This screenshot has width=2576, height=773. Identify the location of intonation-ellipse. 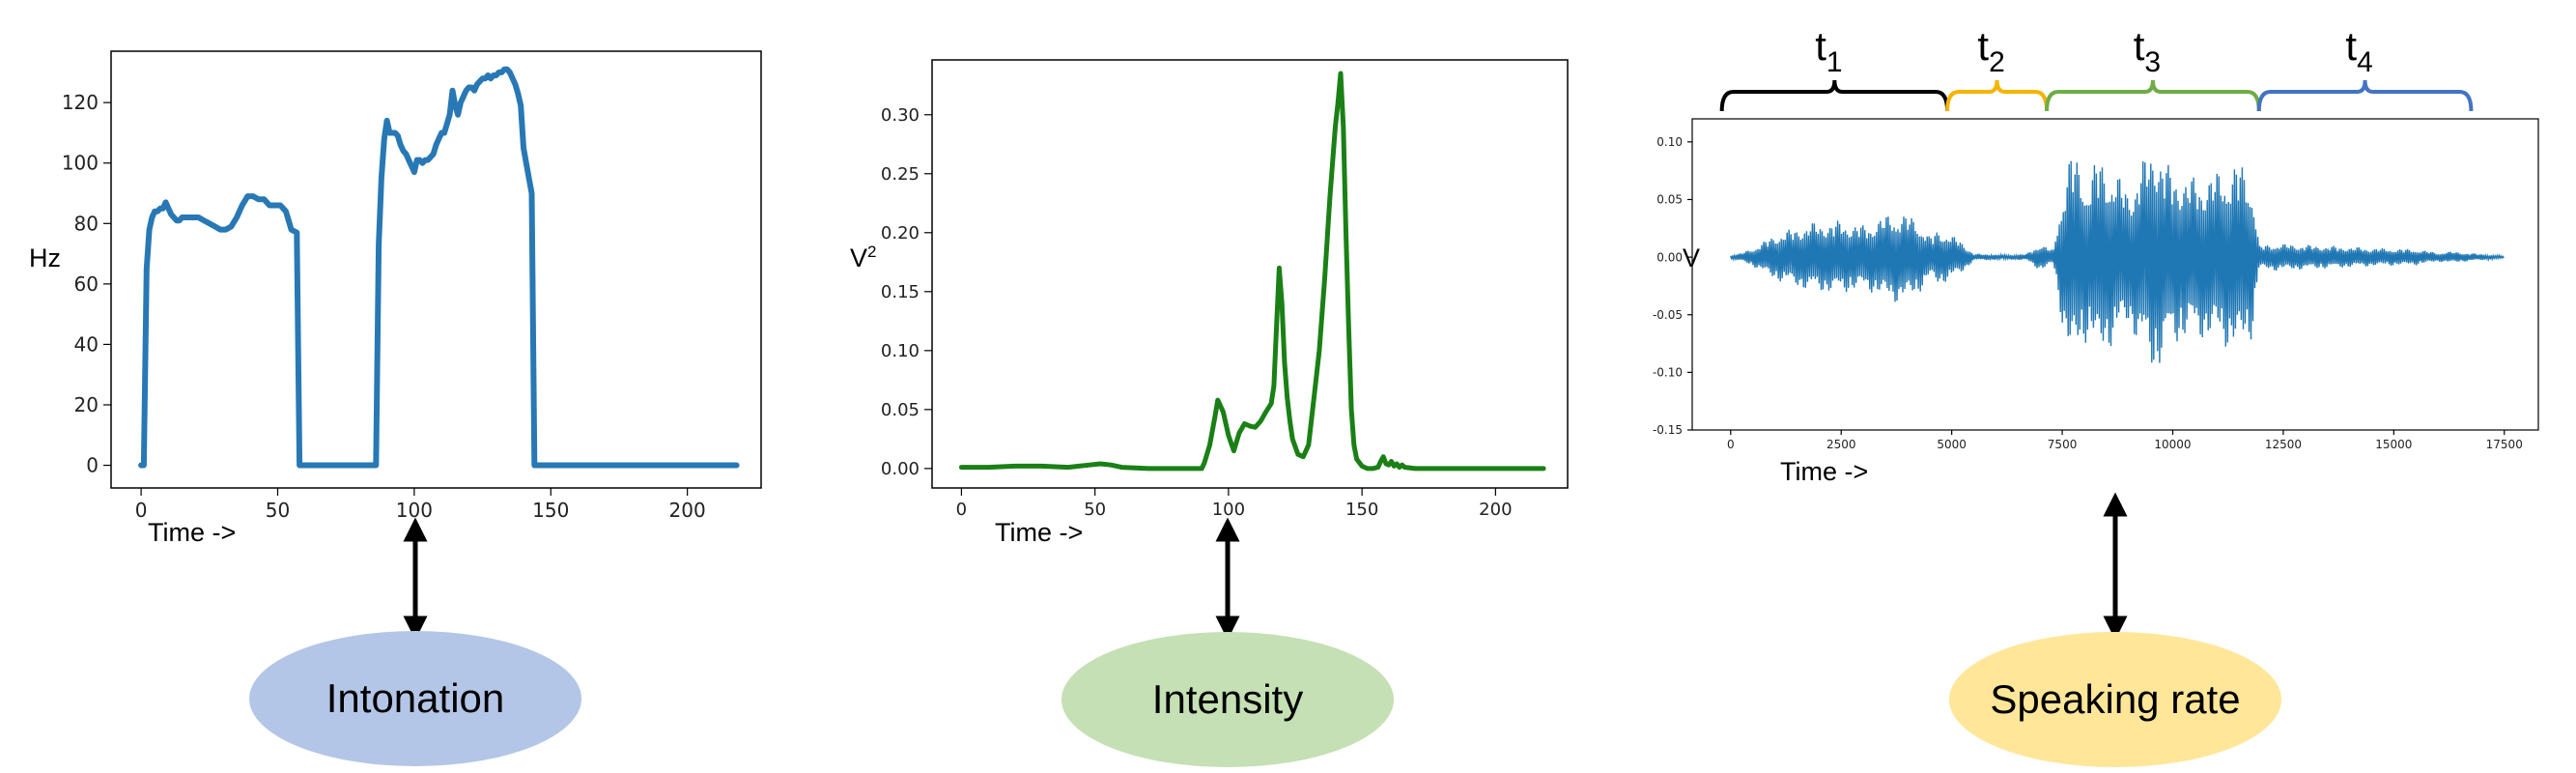
(415, 698).